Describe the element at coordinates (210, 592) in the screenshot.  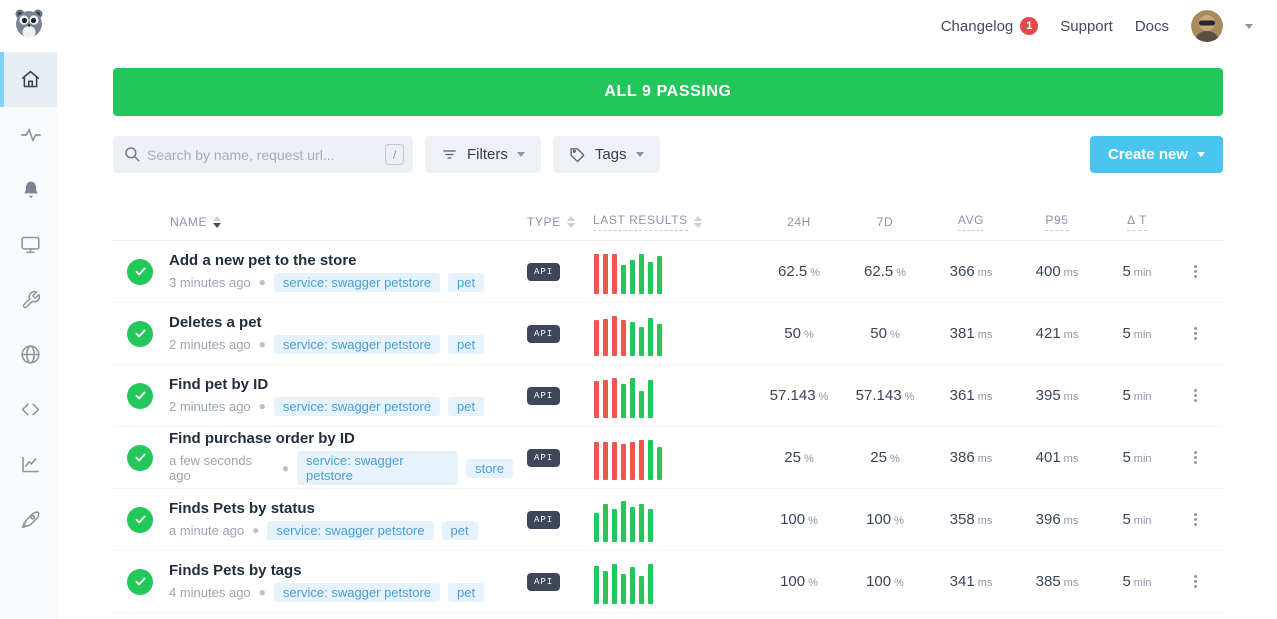
I see `check-last-run-time: 4 minutes ago` at that location.